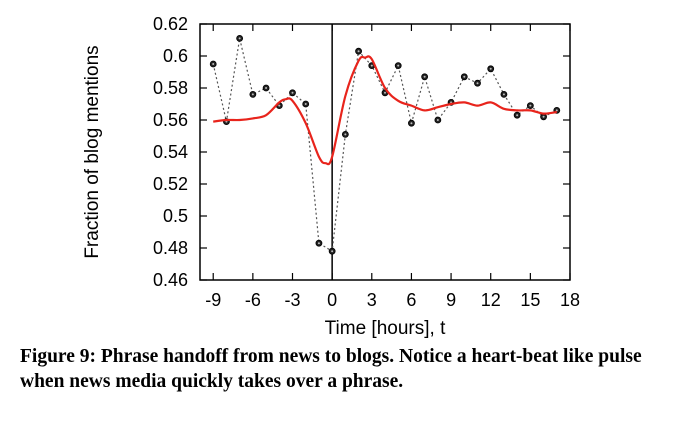 The height and width of the screenshot is (422, 681). Describe the element at coordinates (385, 328) in the screenshot. I see `x-axis-label: Time [hours], t` at that location.